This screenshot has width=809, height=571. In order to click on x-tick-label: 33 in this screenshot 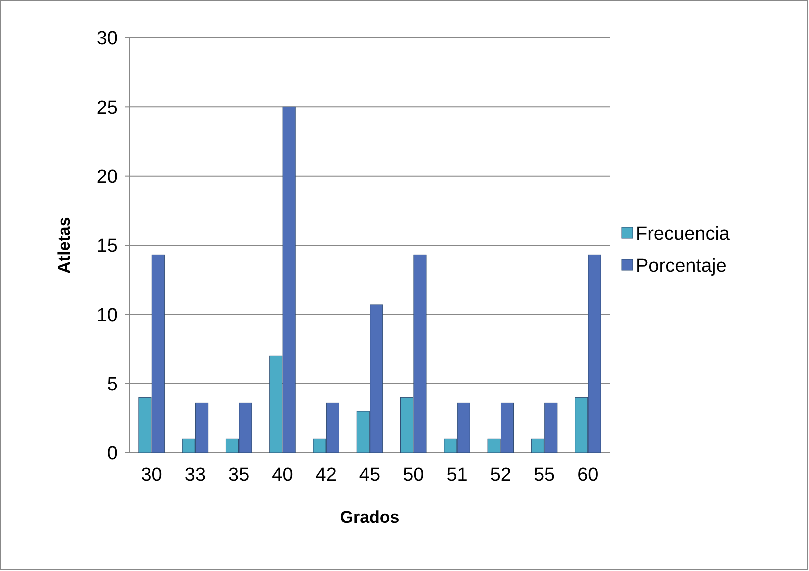, I will do `click(195, 475)`.